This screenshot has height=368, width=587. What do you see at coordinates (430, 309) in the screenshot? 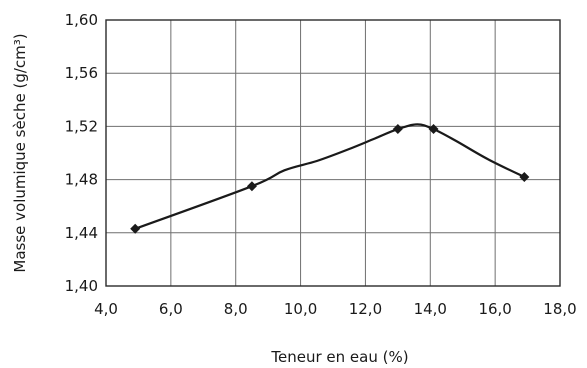
I see `x-tick-label: 14,0` at bounding box center [430, 309].